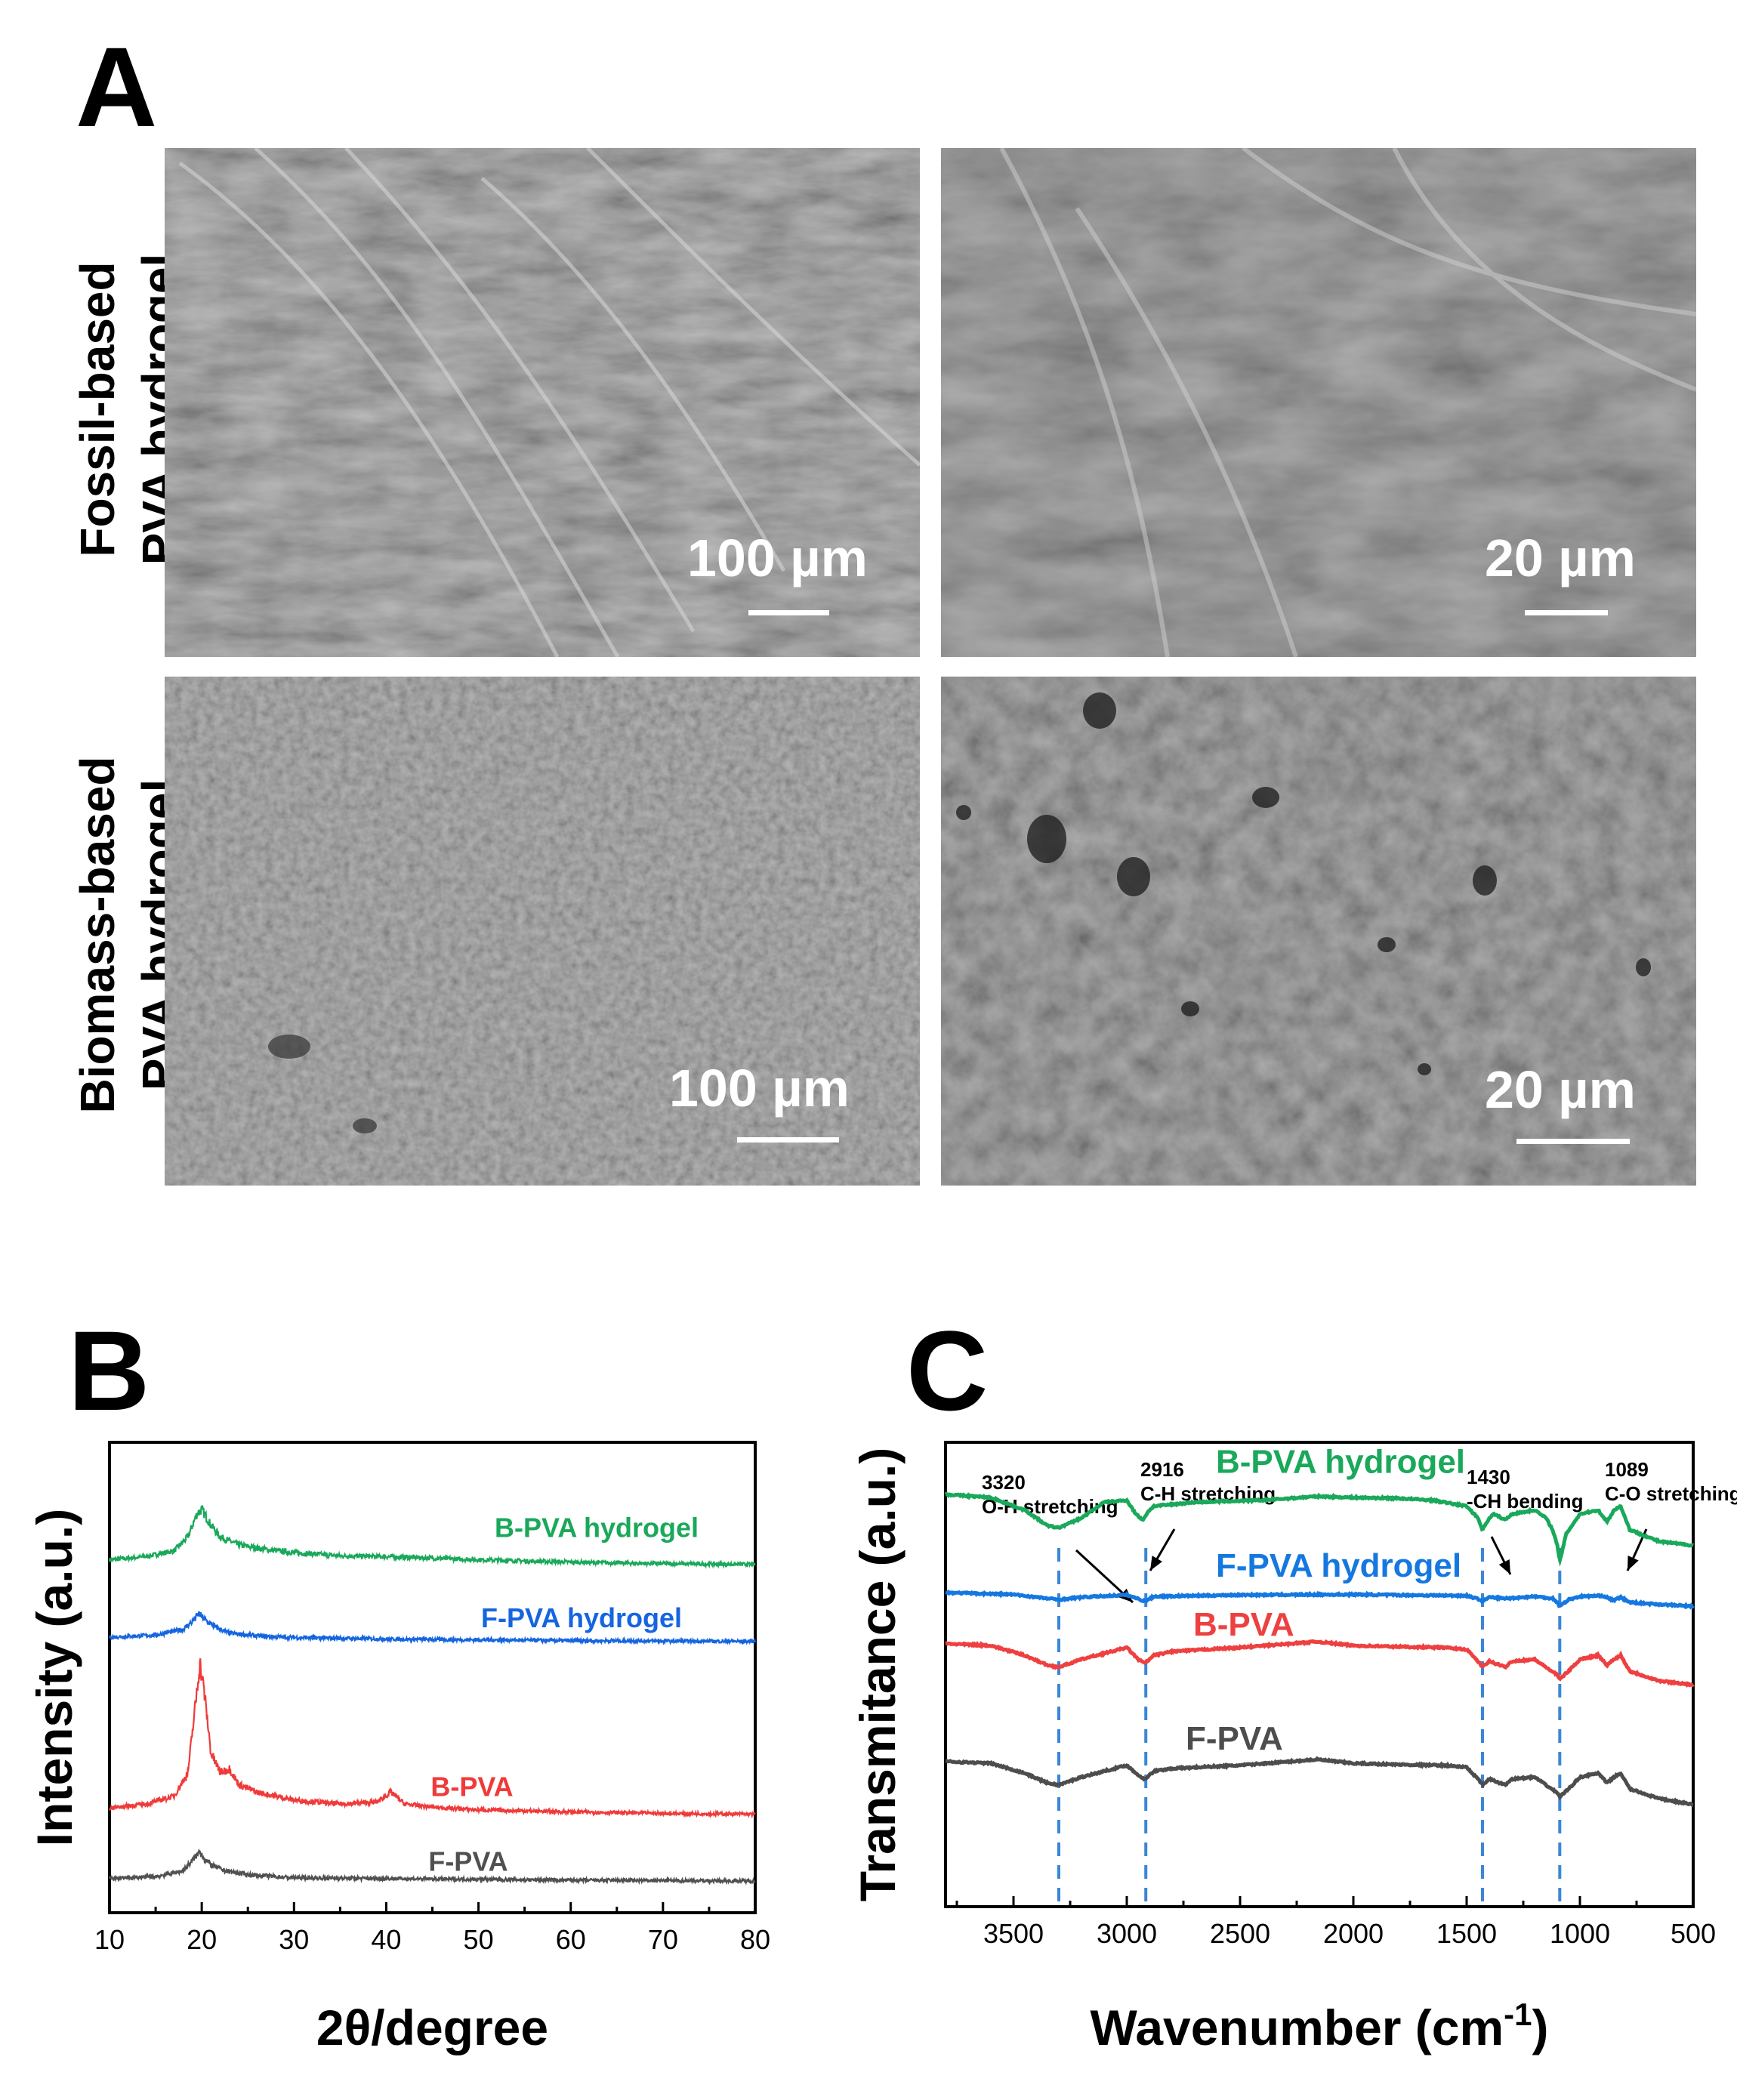  What do you see at coordinates (97, 409) in the screenshot?
I see `row-label-fossil-line1: Fossil-based` at bounding box center [97, 409].